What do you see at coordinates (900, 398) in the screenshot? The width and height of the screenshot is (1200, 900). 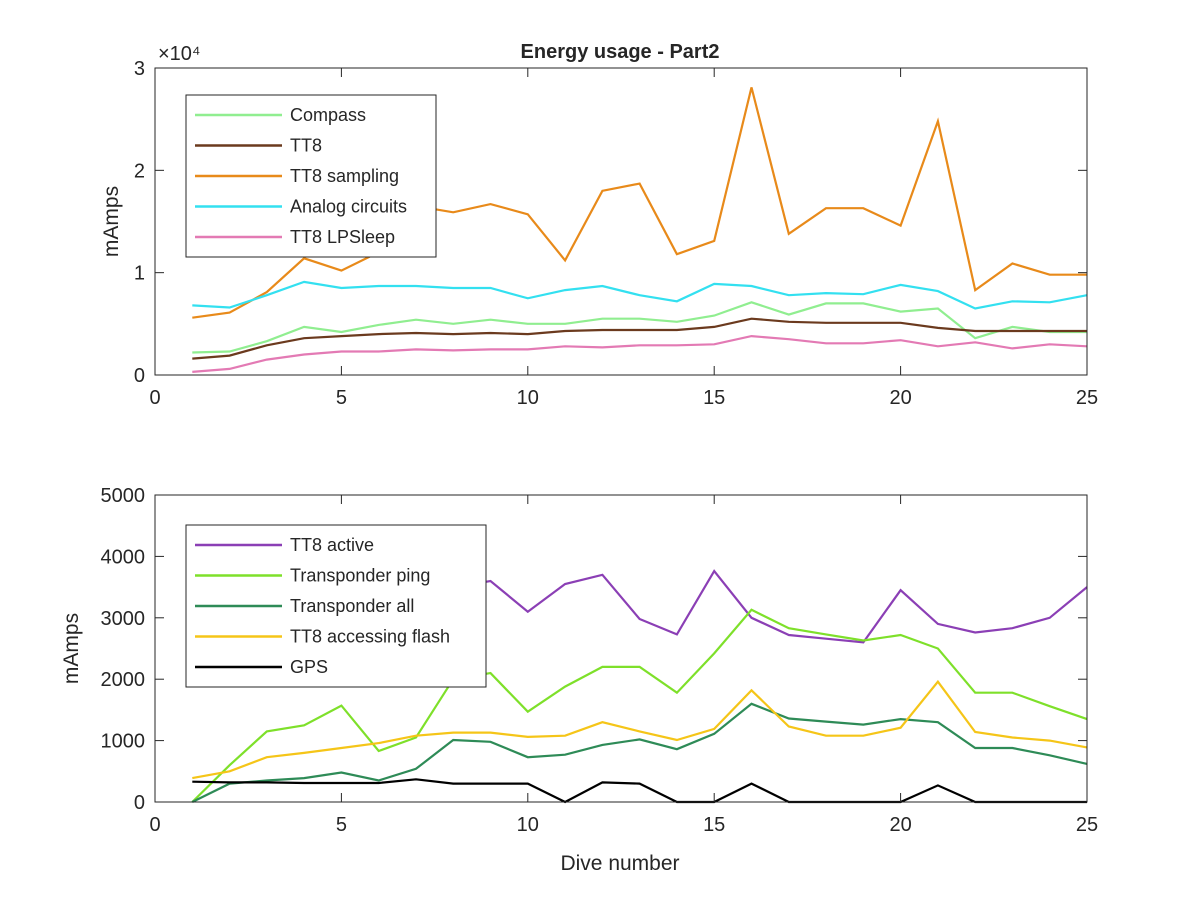 I see `top-x-tick-label: 20` at bounding box center [900, 398].